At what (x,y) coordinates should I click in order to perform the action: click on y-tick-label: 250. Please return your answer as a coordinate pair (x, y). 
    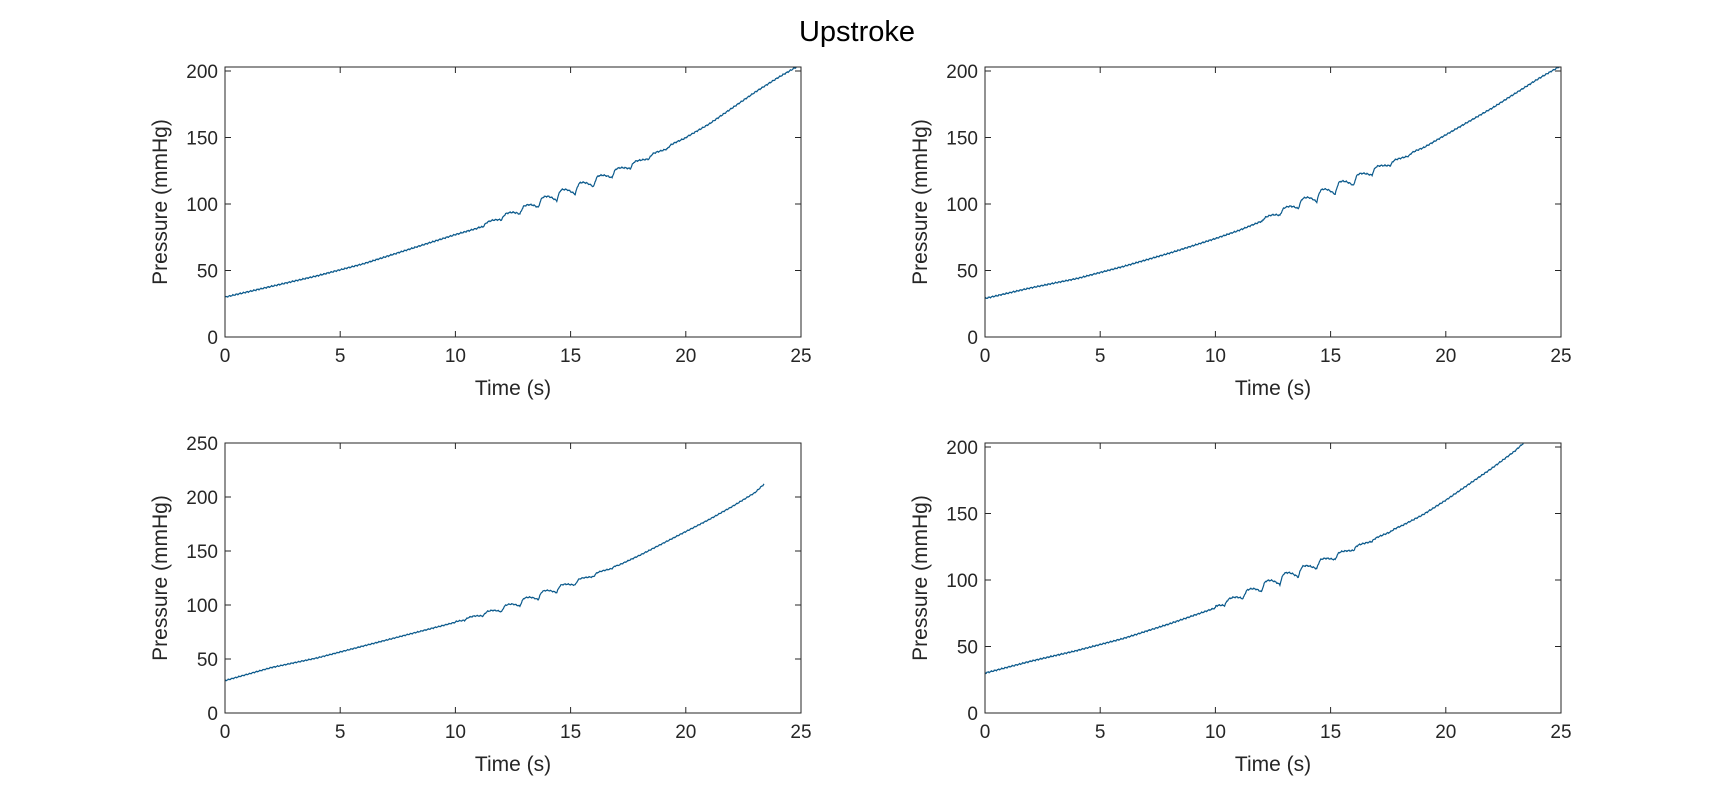
    Looking at the image, I should click on (202, 444).